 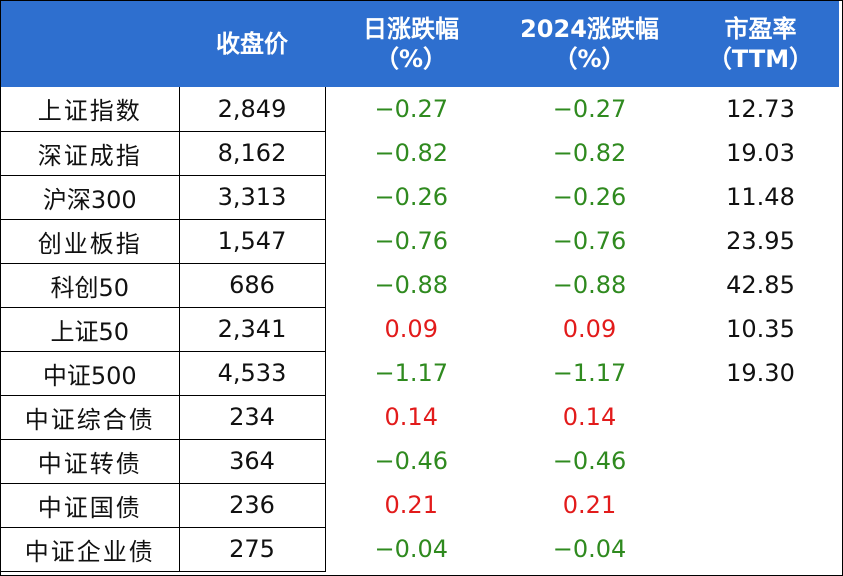 What do you see at coordinates (90, 549) in the screenshot?
I see `index-name-cell: 中证企业债` at bounding box center [90, 549].